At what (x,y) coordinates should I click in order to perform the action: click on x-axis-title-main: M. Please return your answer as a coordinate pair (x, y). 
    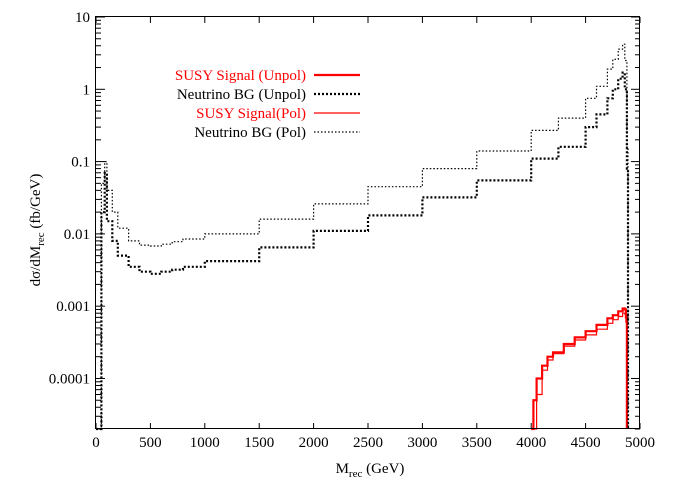
    Looking at the image, I should click on (342, 469).